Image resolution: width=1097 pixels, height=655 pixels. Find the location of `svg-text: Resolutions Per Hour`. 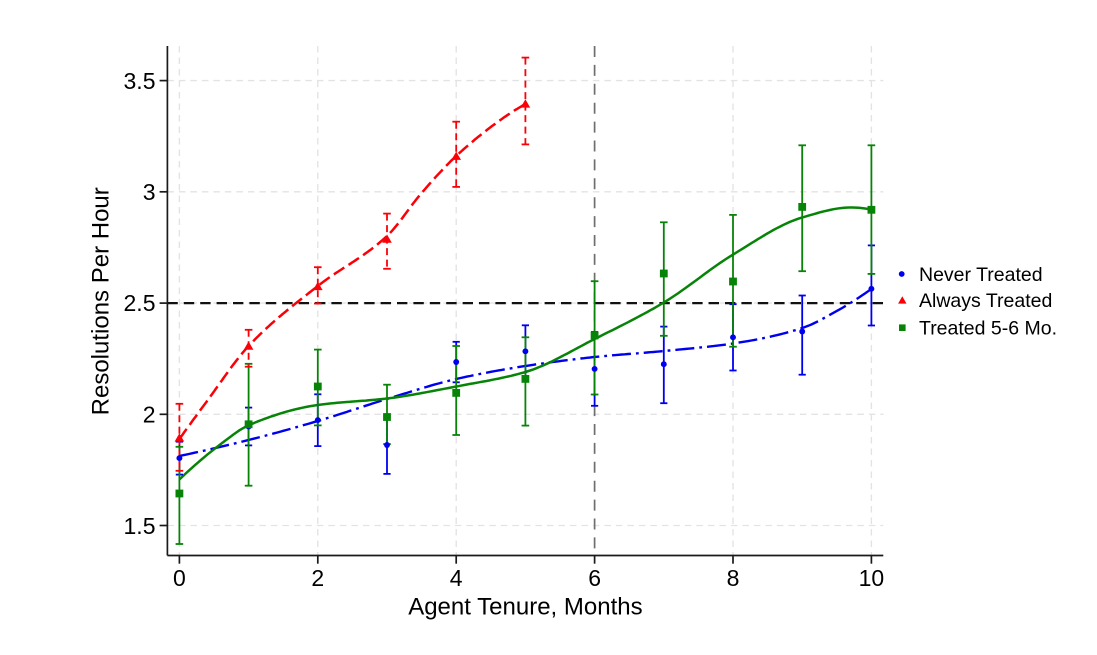

svg-text: Resolutions Per Hour is located at coordinates (101, 301).